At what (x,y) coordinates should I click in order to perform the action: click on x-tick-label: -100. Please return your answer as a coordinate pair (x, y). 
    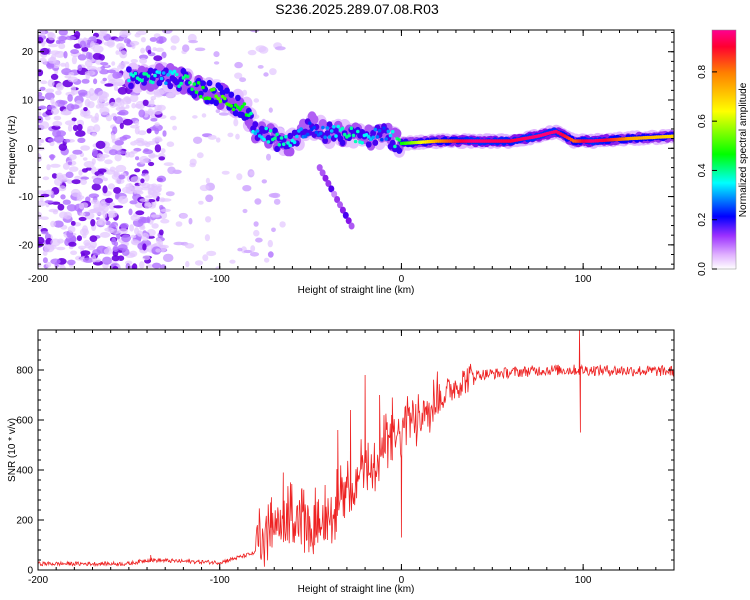
    Looking at the image, I should click on (220, 580).